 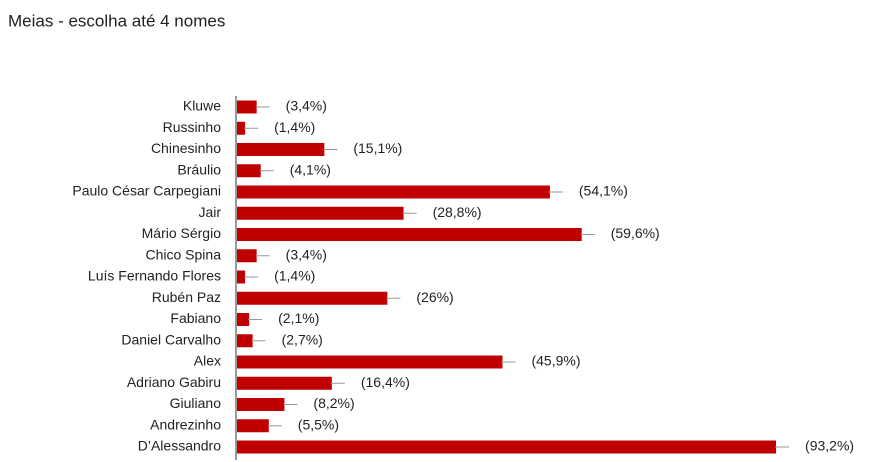 I want to click on value-label: (16,4%), so click(x=385, y=382).